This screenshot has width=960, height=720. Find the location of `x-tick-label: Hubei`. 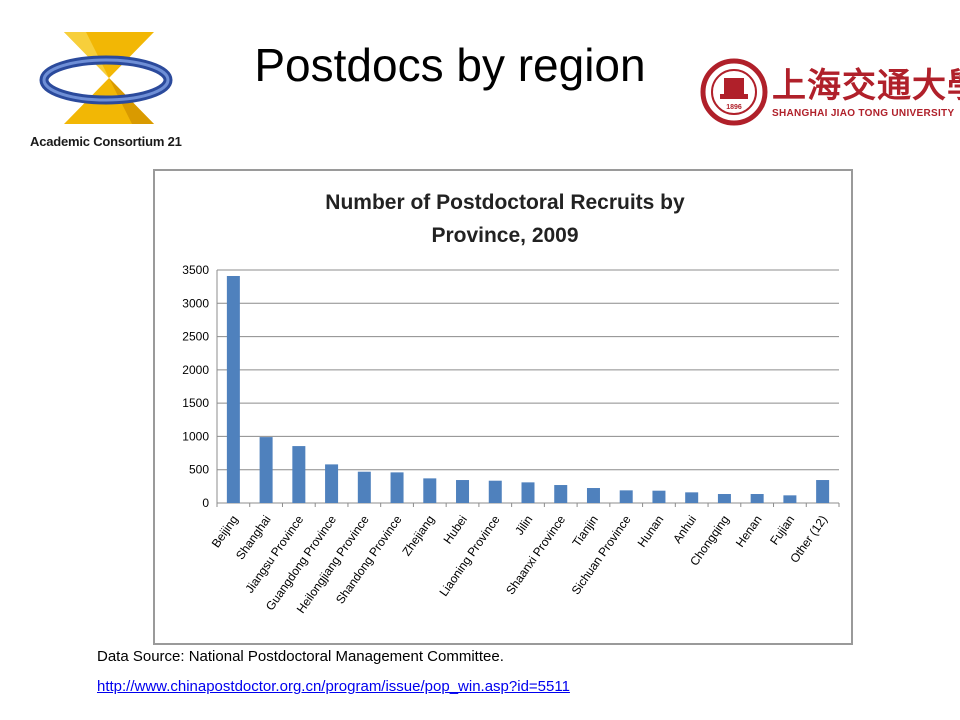

x-tick-label: Hubei is located at coordinates (455, 530).